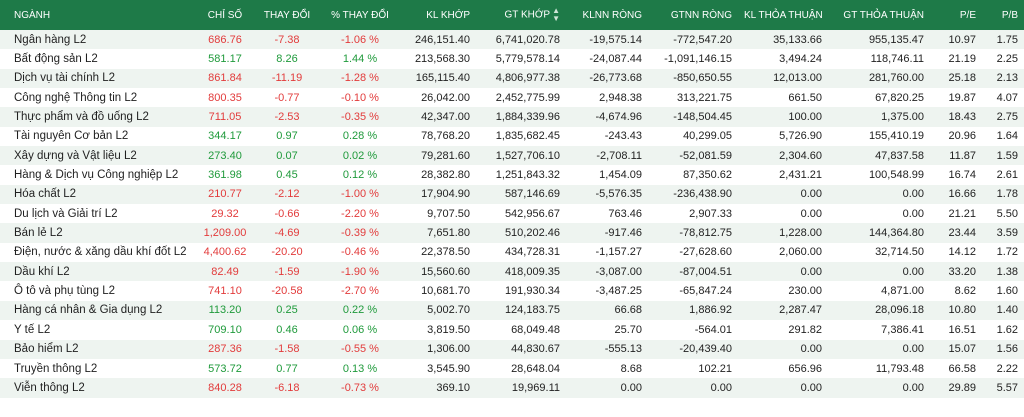 The width and height of the screenshot is (1024, 417). I want to click on col-header-pb: P/B, so click(1009, 15).